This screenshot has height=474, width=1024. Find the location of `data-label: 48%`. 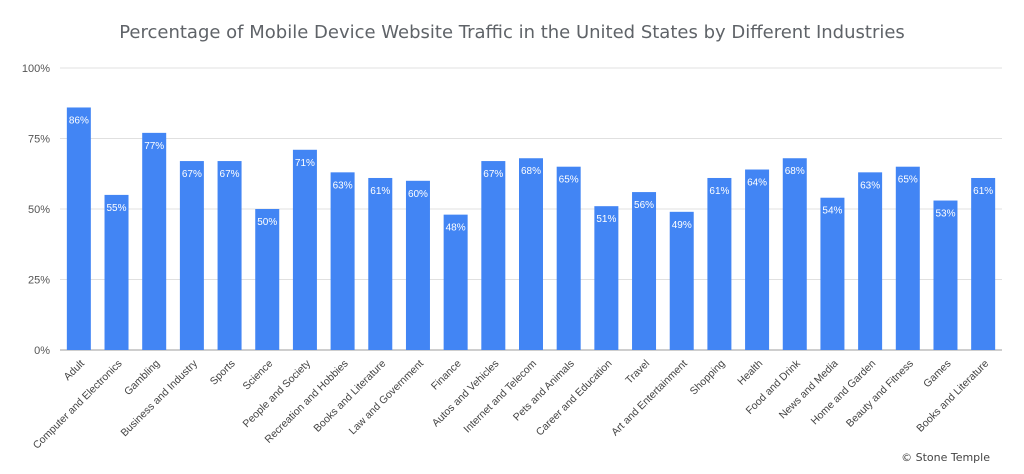

data-label: 48% is located at coordinates (456, 228).